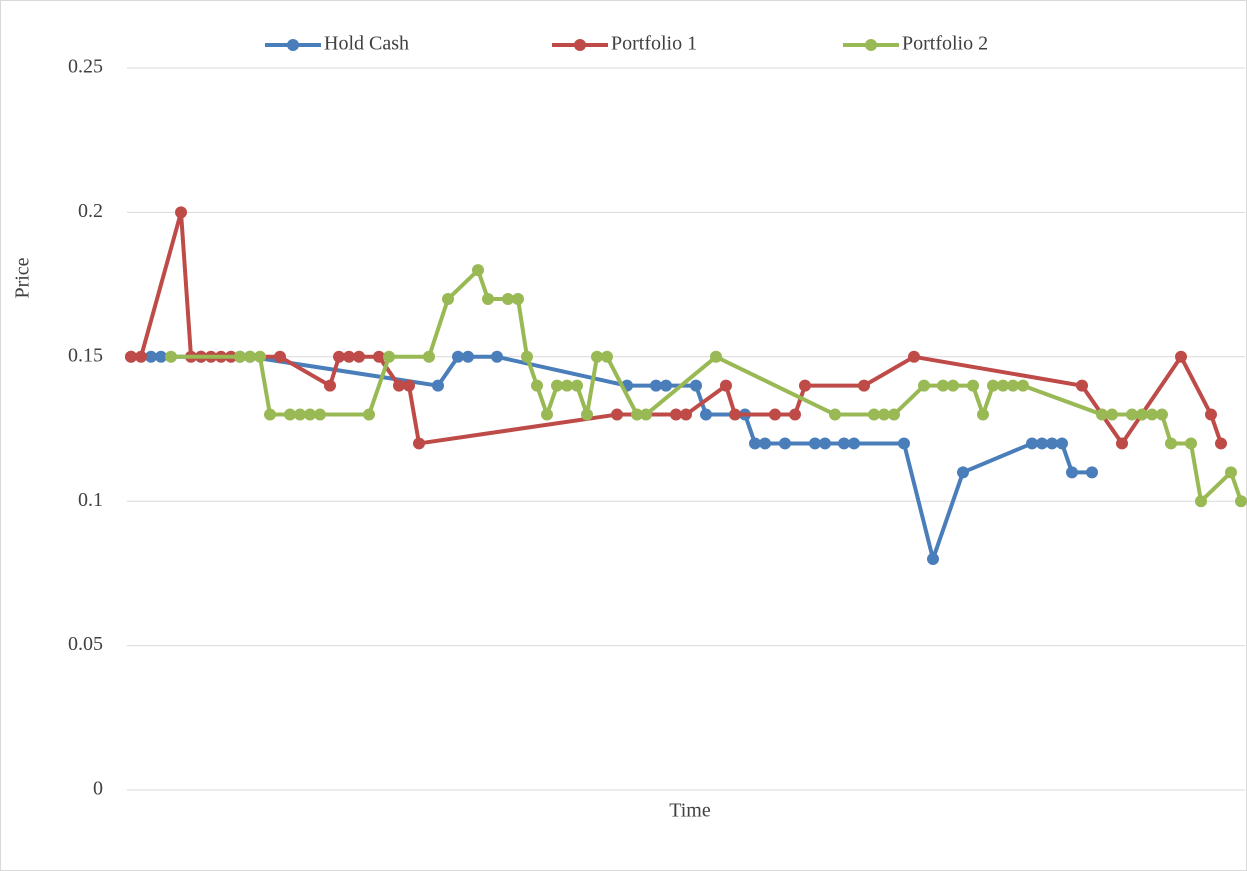 The image size is (1247, 871). What do you see at coordinates (690, 811) in the screenshot?
I see `x-axis-label: Time` at bounding box center [690, 811].